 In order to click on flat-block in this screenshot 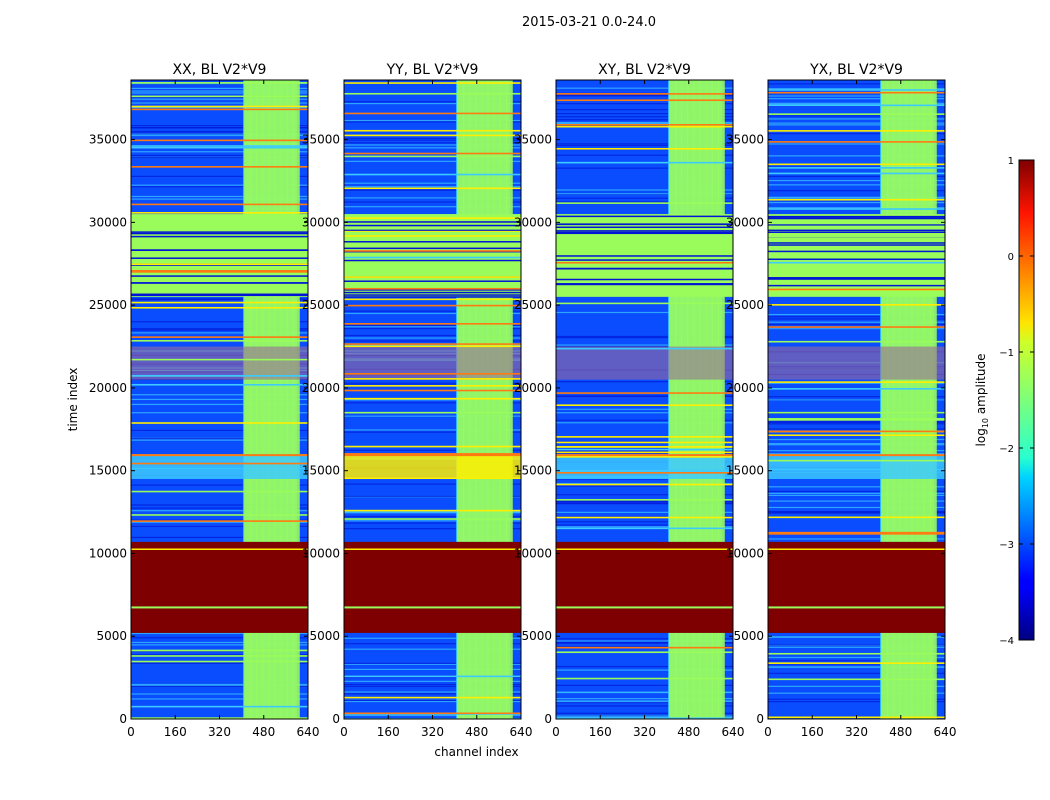, I will do `click(856, 255)`.